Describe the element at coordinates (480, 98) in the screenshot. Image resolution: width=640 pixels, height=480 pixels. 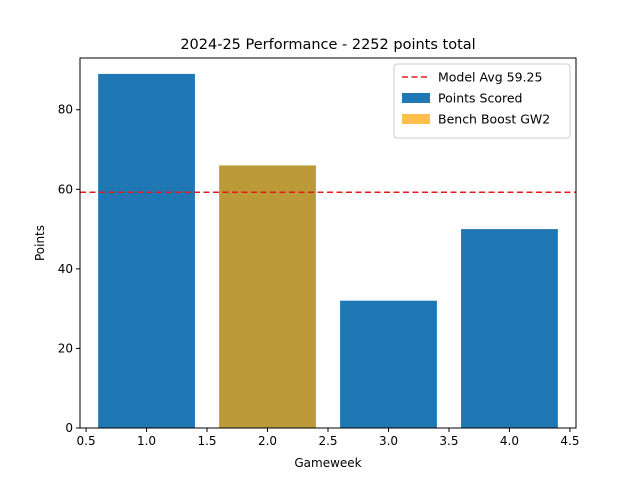
I see `legend-label: Points Scored` at that location.